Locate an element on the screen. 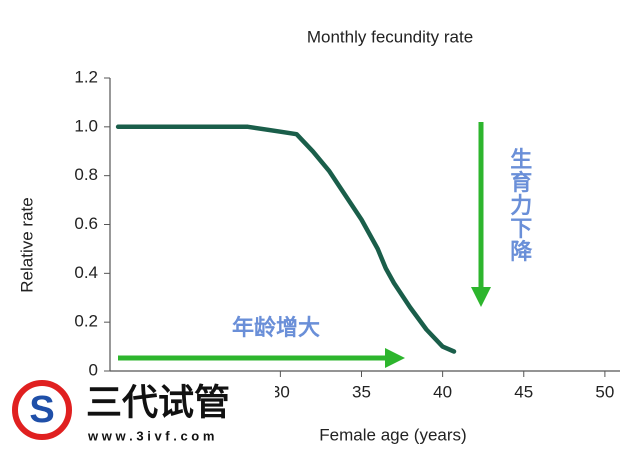 This screenshot has height=462, width=640. x-tick-label: 45 is located at coordinates (523, 391).